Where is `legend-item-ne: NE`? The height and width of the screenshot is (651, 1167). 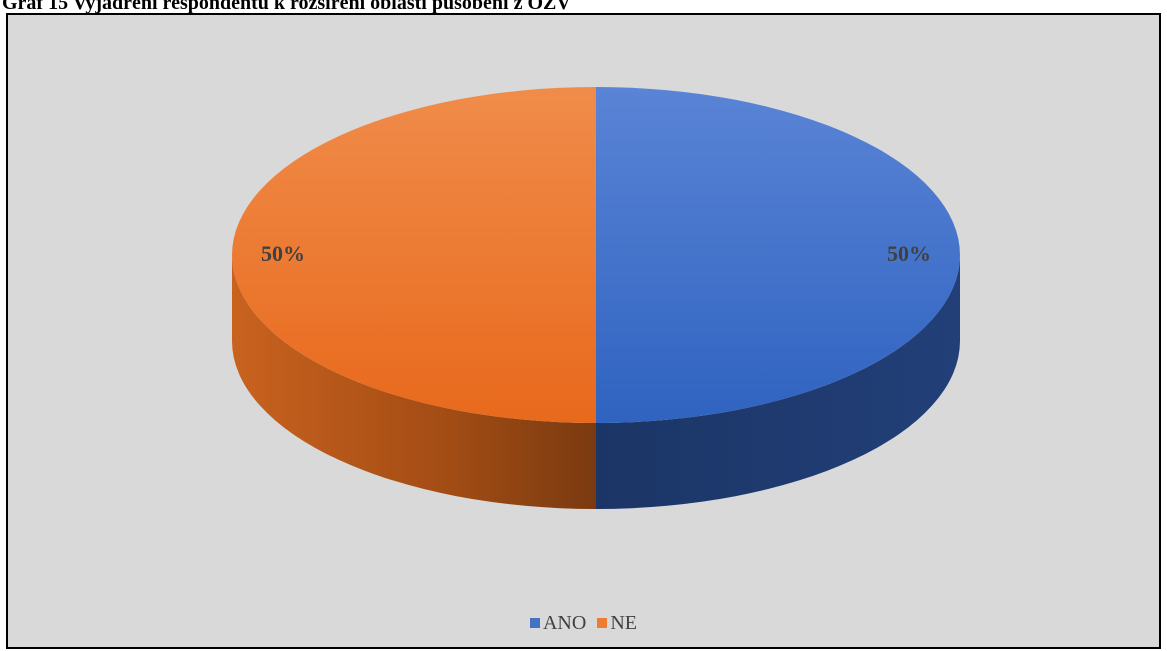 legend-item-ne: NE is located at coordinates (617, 623).